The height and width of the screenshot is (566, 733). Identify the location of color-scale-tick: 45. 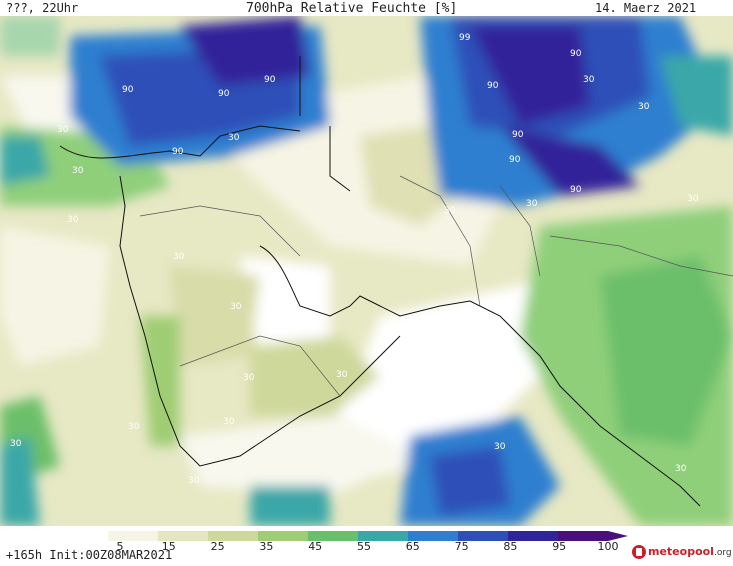
(315, 546).